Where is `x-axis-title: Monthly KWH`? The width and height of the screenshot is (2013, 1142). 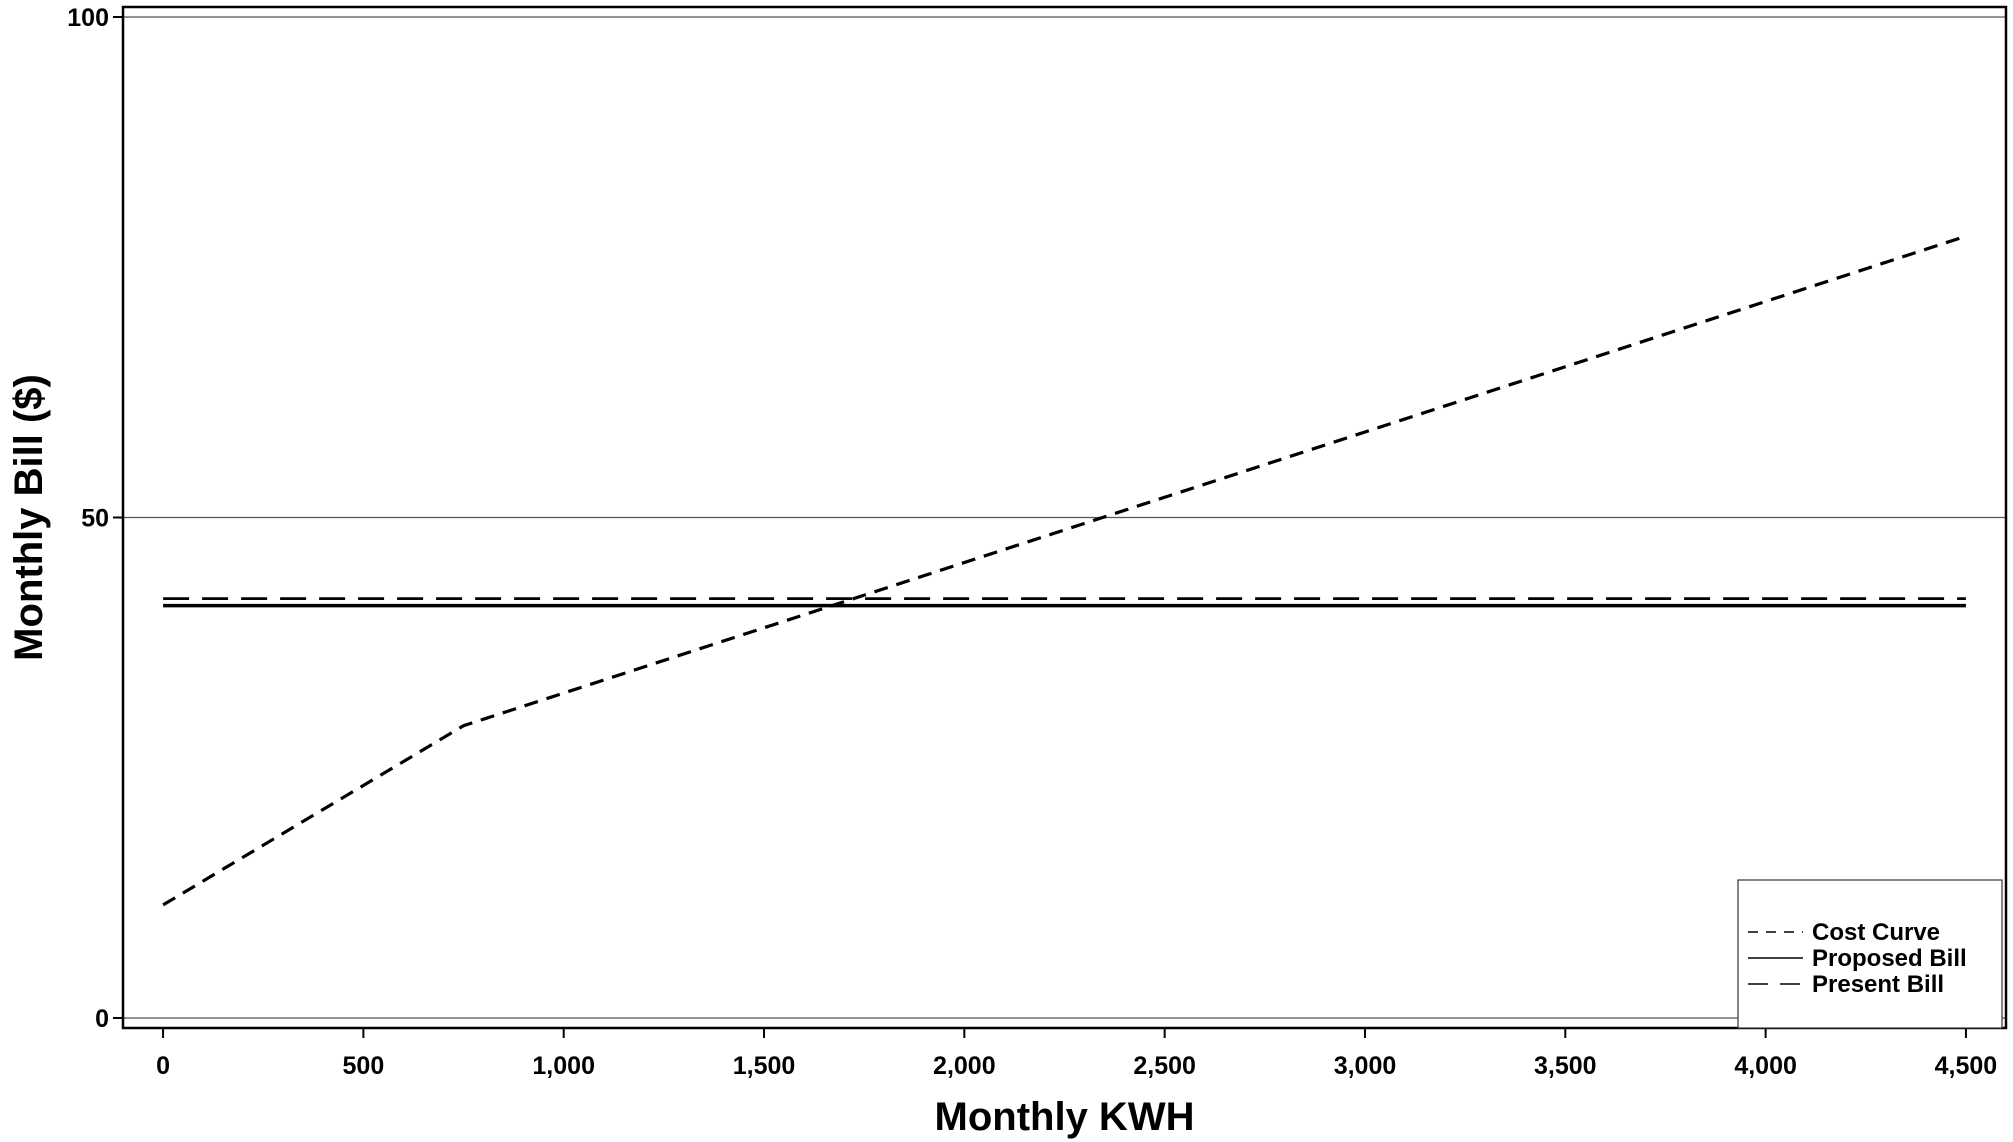
x-axis-title: Monthly KWH is located at coordinates (1065, 1117).